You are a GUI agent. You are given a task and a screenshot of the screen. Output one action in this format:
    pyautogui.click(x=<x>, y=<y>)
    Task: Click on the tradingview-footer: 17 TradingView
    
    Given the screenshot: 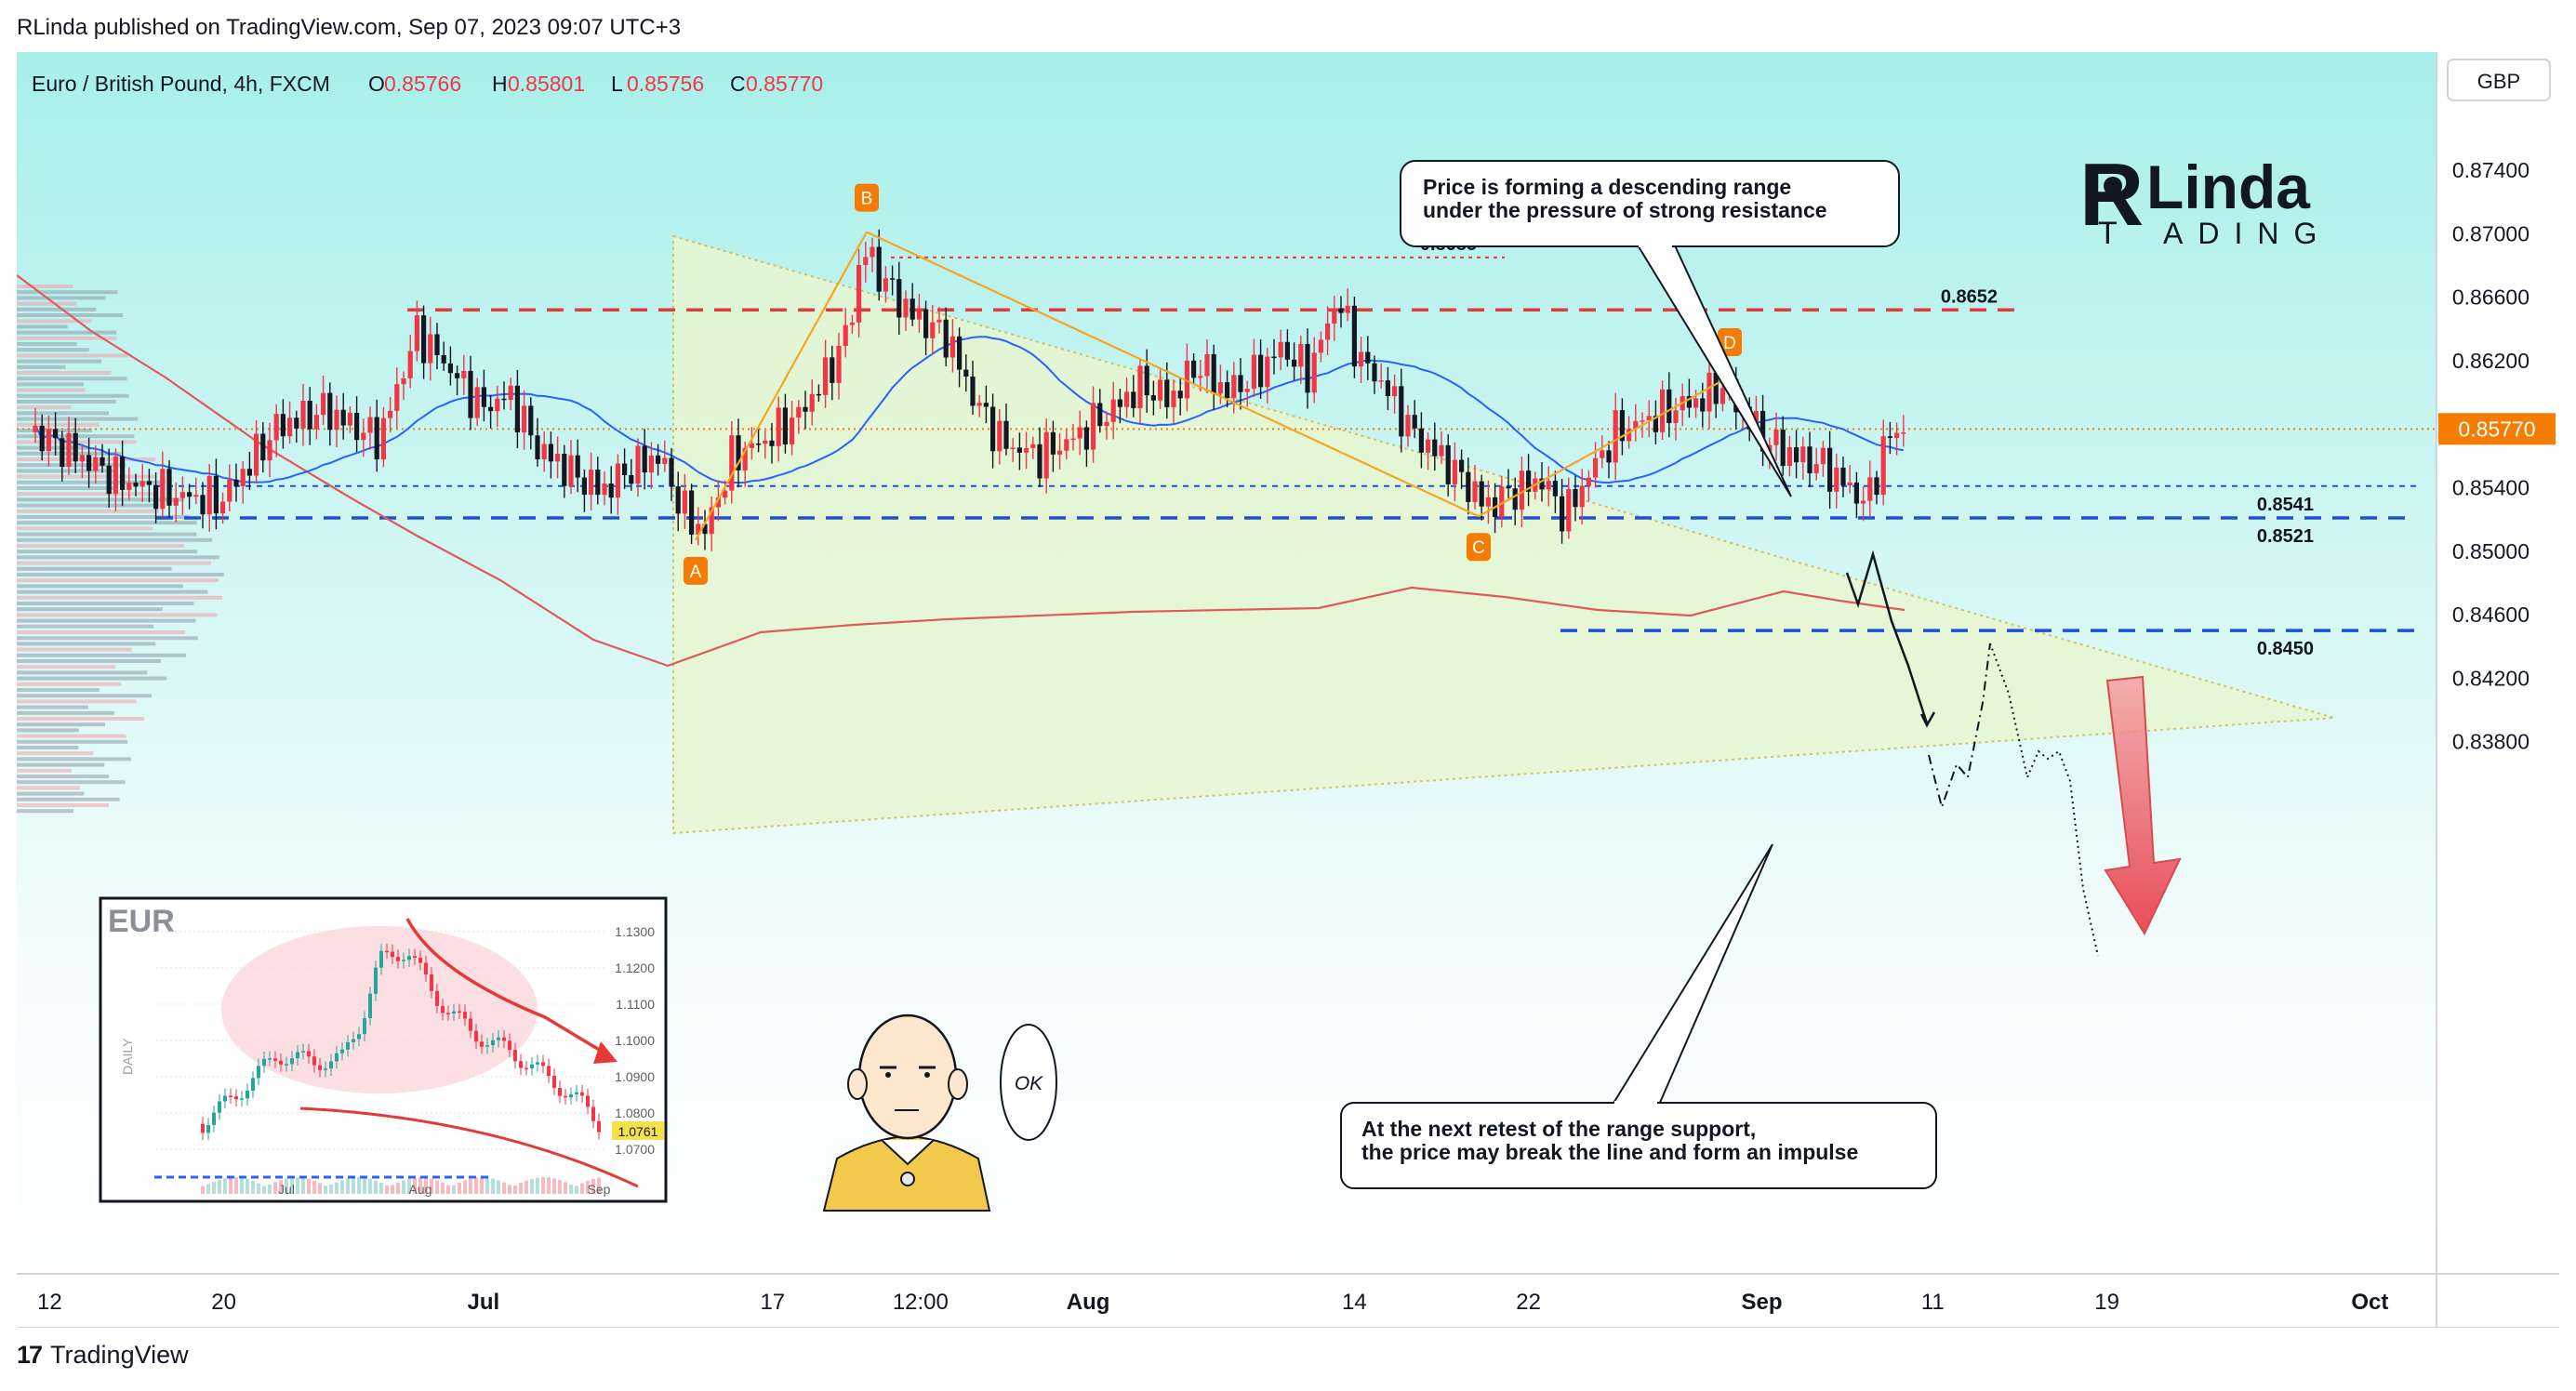 What is the action you would take?
    pyautogui.click(x=103, y=1355)
    